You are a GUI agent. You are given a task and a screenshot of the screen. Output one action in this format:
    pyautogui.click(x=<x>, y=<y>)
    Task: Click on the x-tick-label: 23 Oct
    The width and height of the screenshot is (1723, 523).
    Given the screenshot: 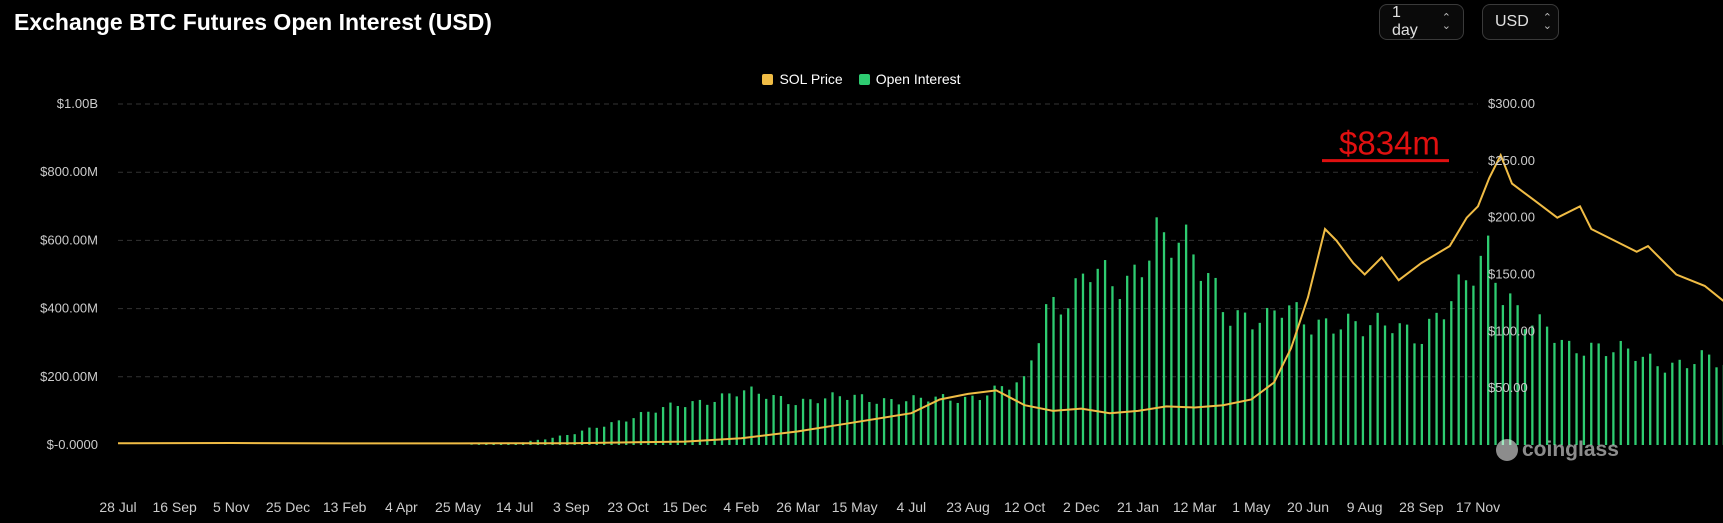 What is the action you would take?
    pyautogui.click(x=627, y=507)
    